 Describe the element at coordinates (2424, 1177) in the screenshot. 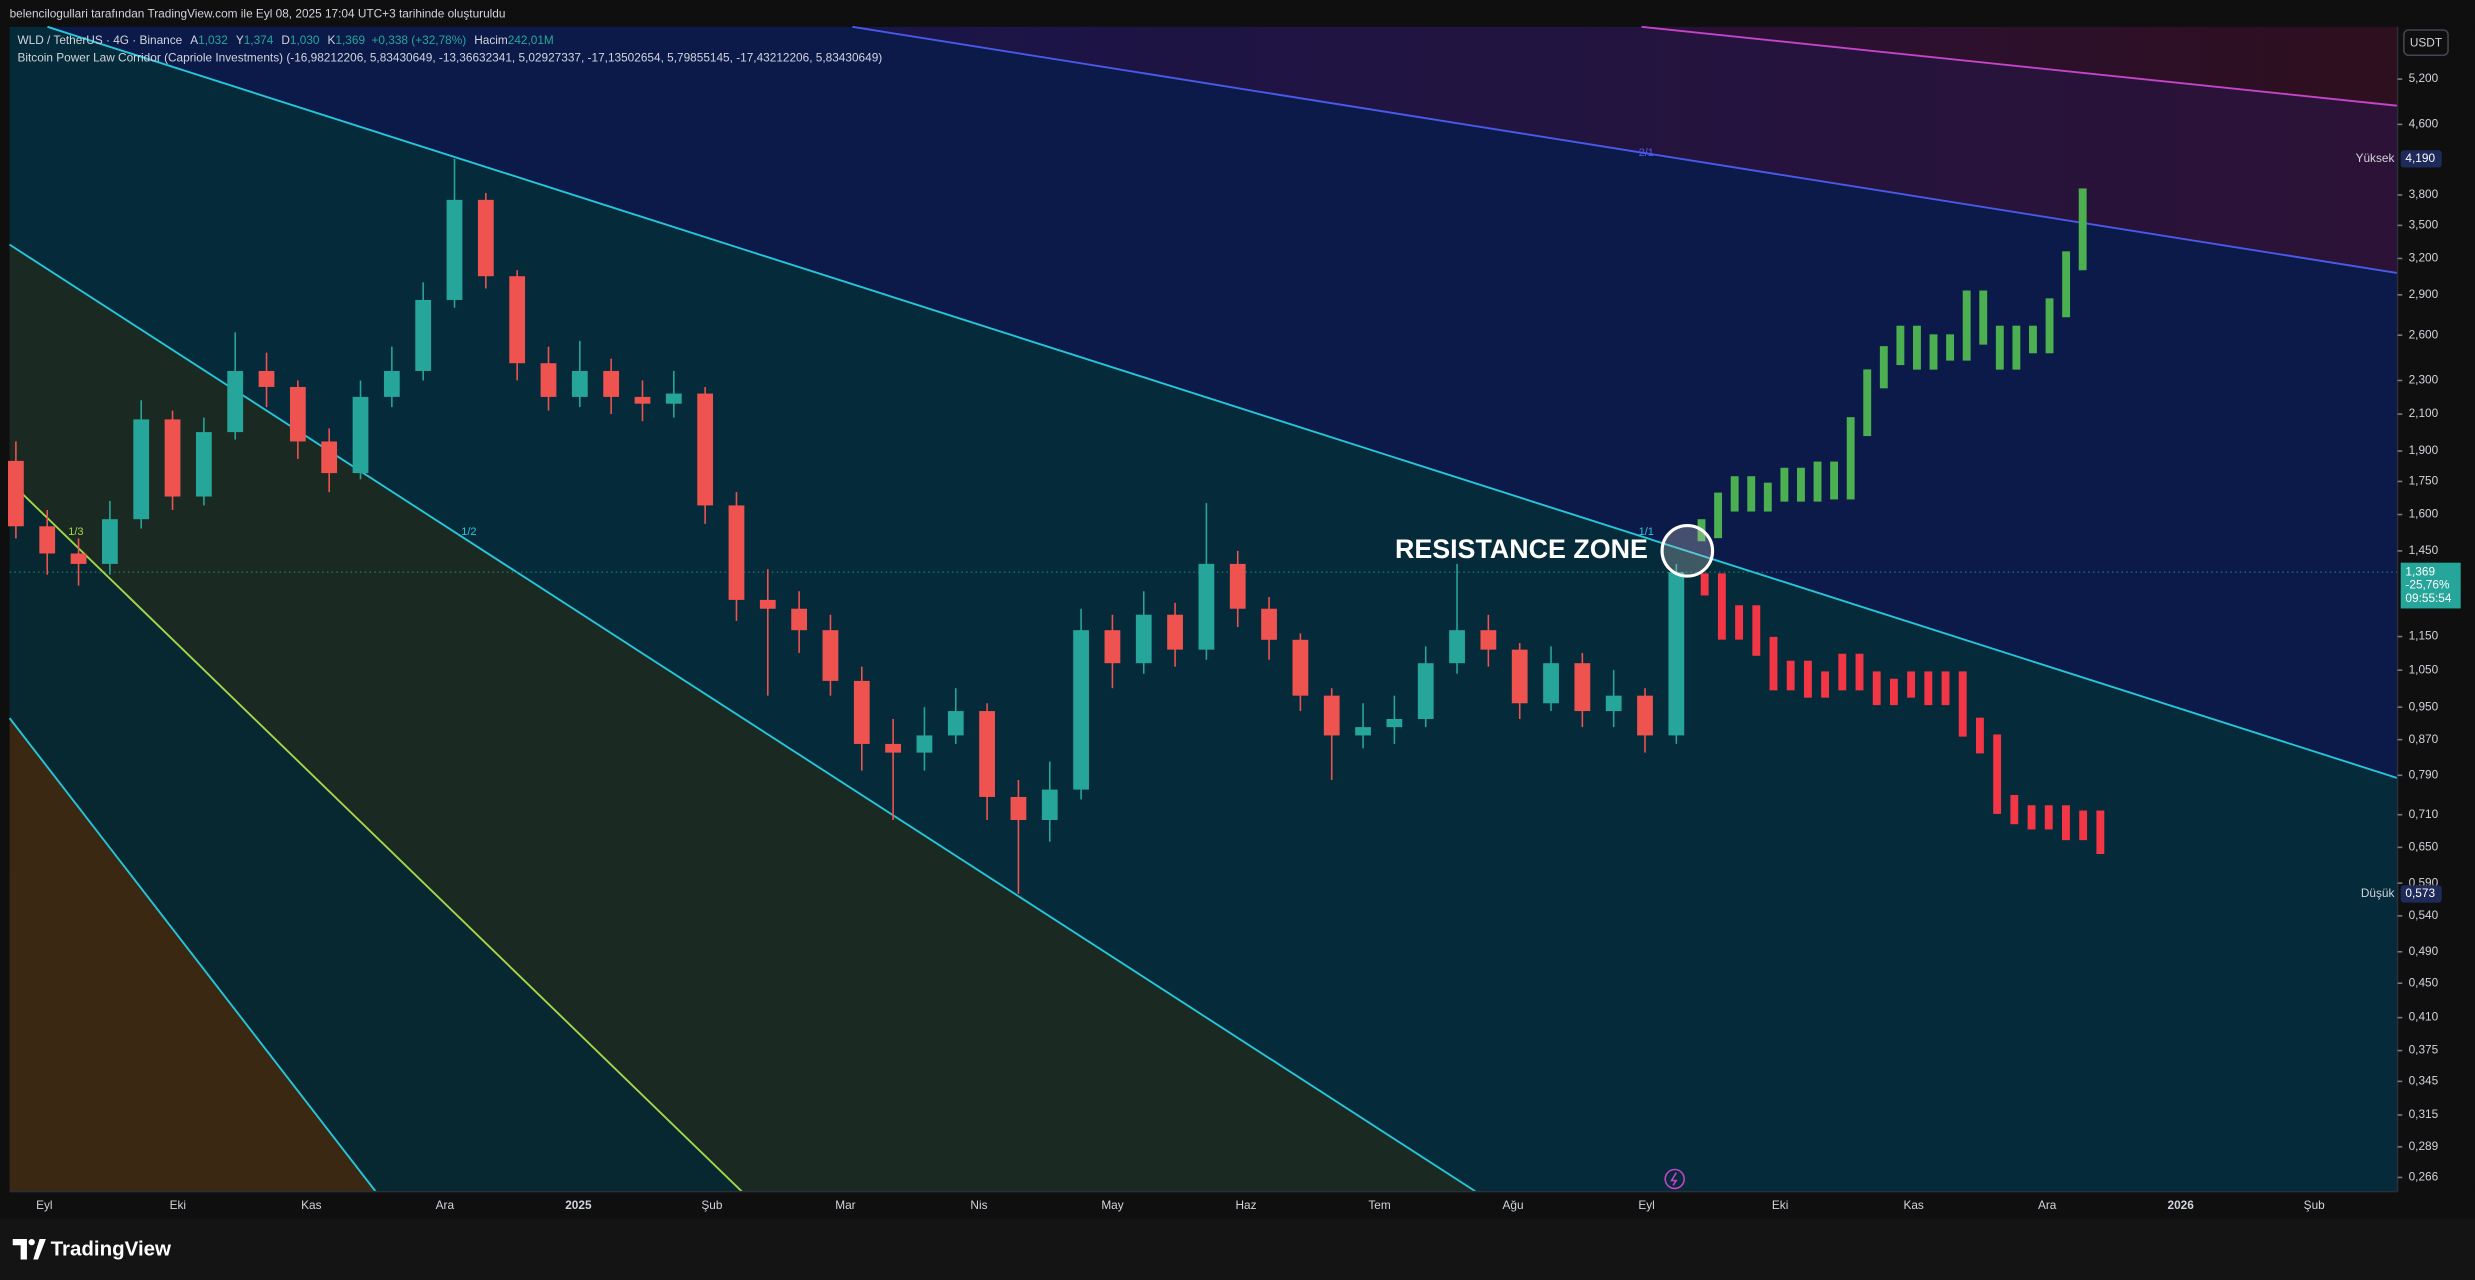

I see `y-tick-label: 0,266` at that location.